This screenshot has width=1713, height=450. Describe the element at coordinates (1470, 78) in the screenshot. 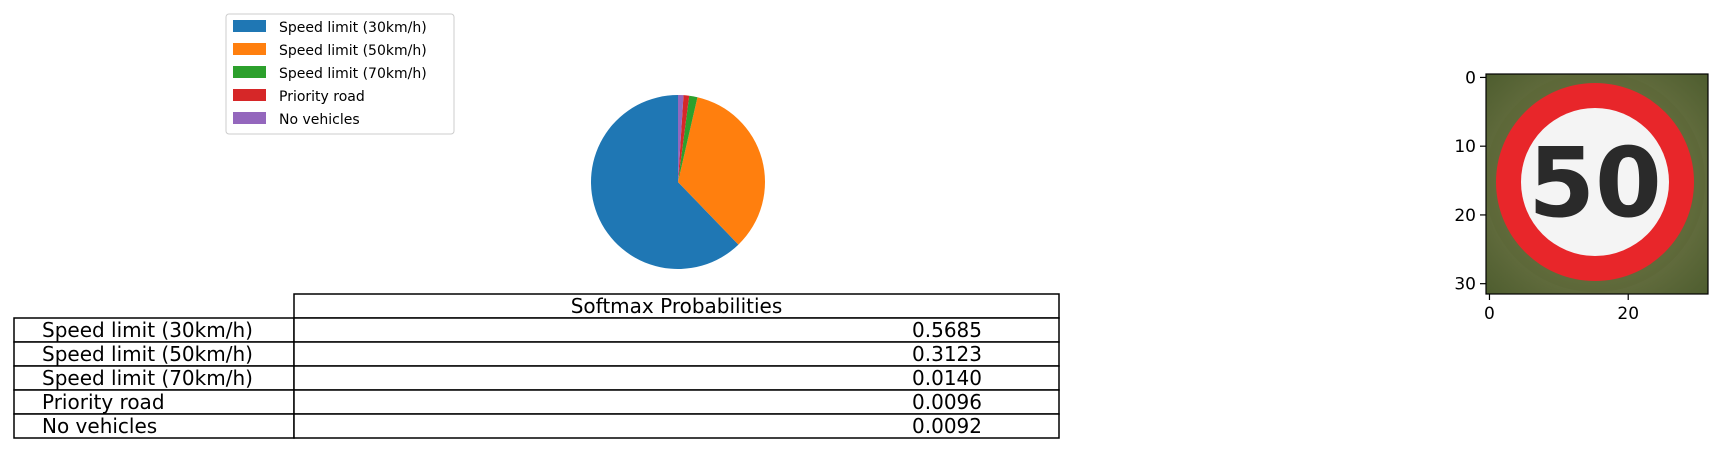

I see `y-tick-label: 0` at that location.